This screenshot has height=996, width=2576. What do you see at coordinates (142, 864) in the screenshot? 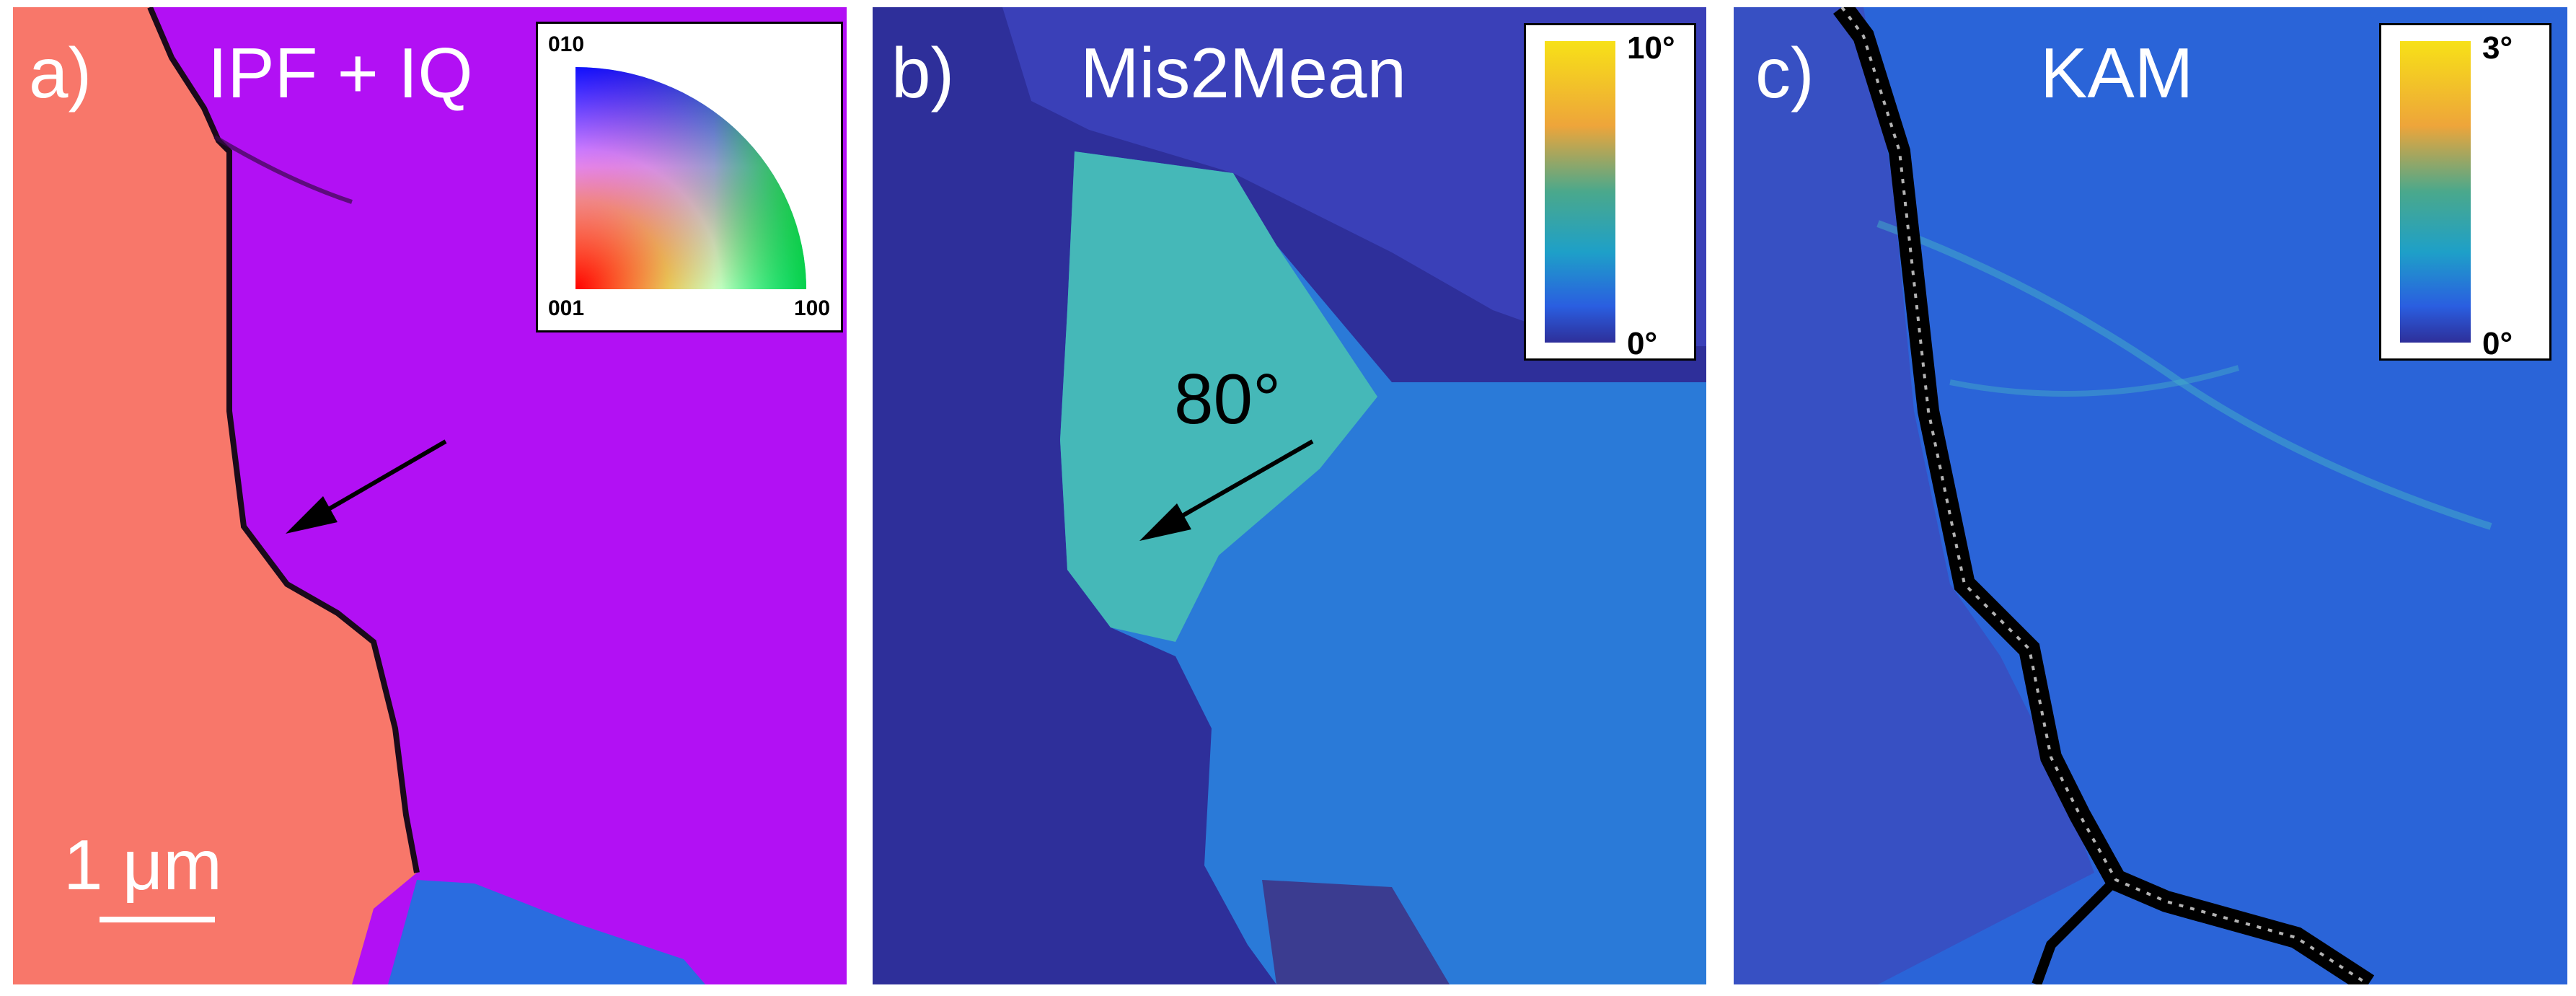
I see `scale-bar-label: 1 μm` at bounding box center [142, 864].